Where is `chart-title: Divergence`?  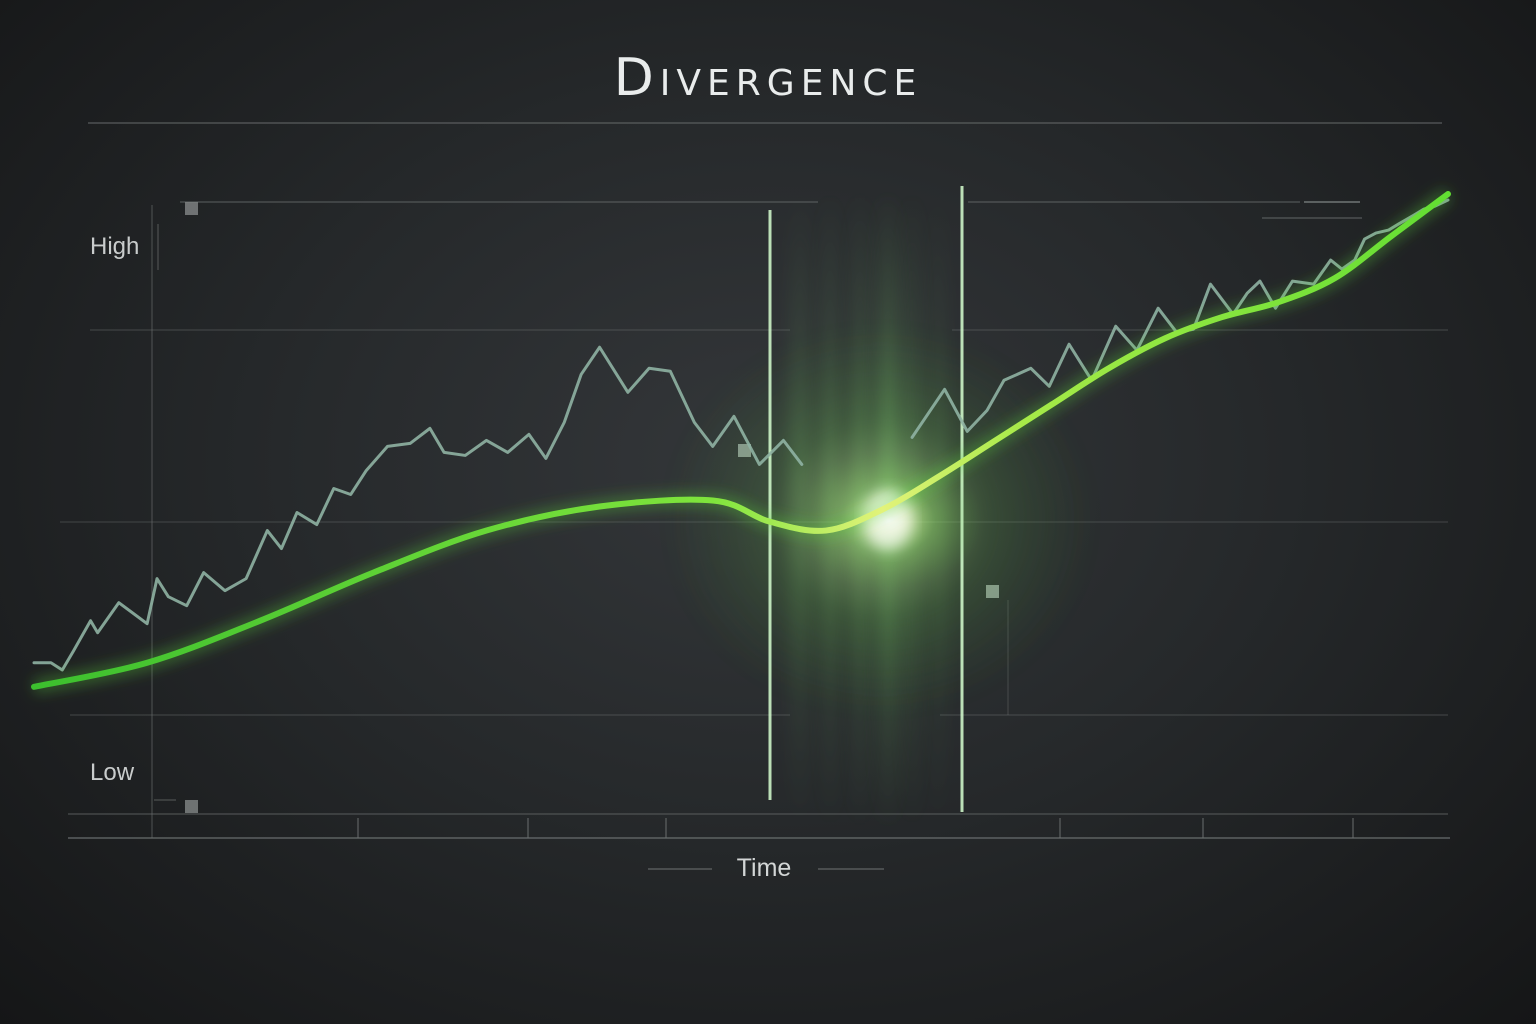
chart-title: Divergence is located at coordinates (768, 78).